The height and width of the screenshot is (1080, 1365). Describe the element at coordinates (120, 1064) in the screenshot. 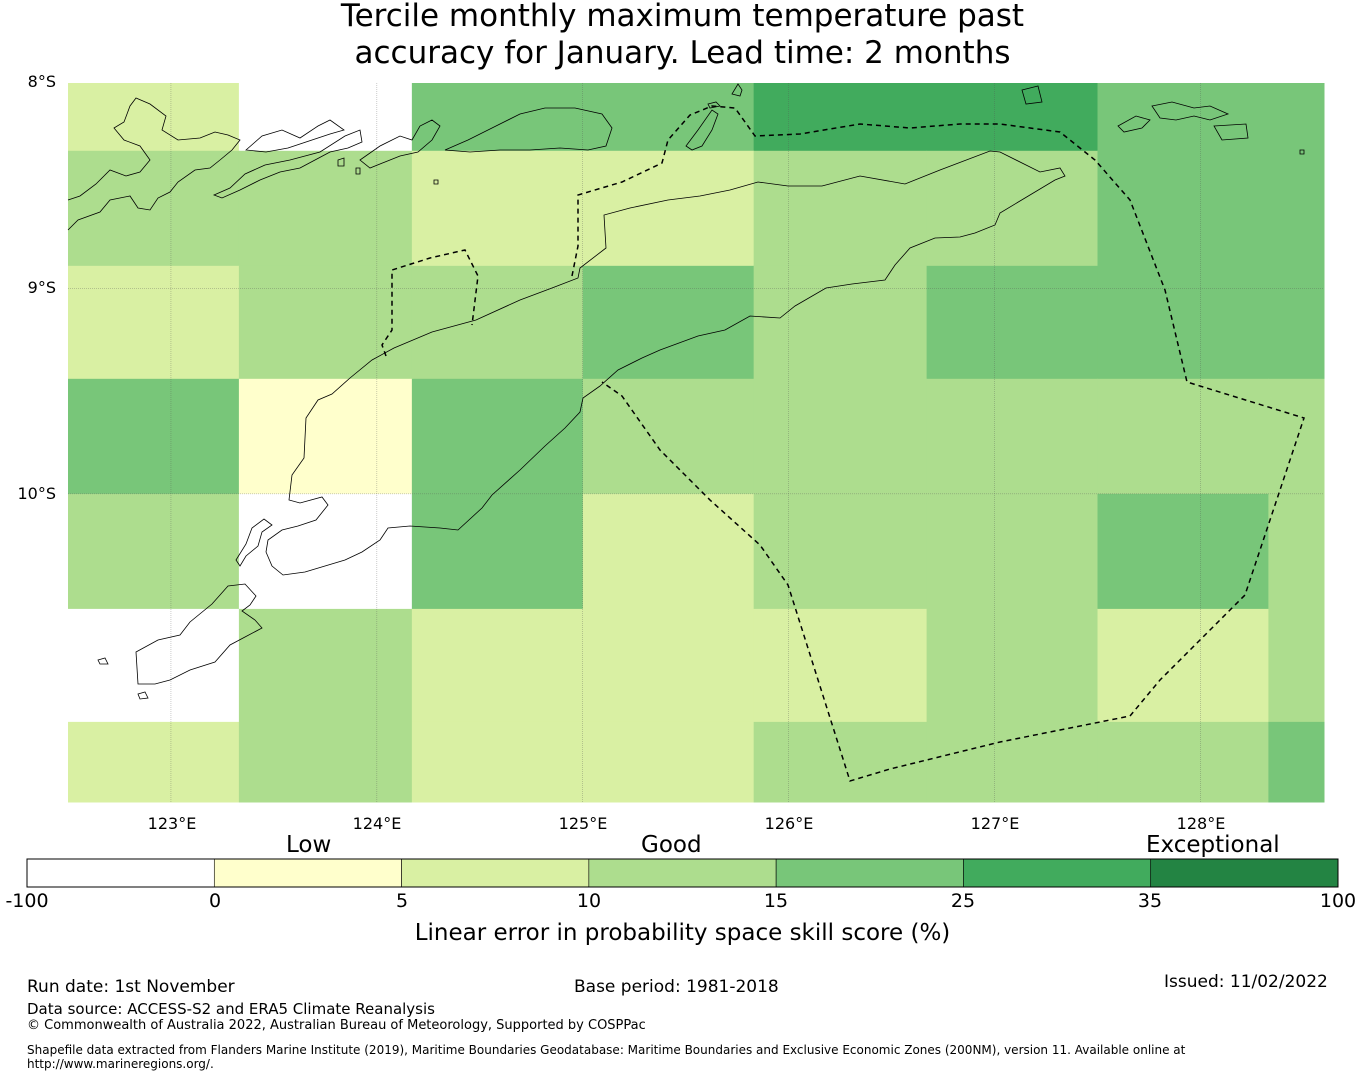

I see `shapefile-url: http://www.marineregions.org/.` at that location.